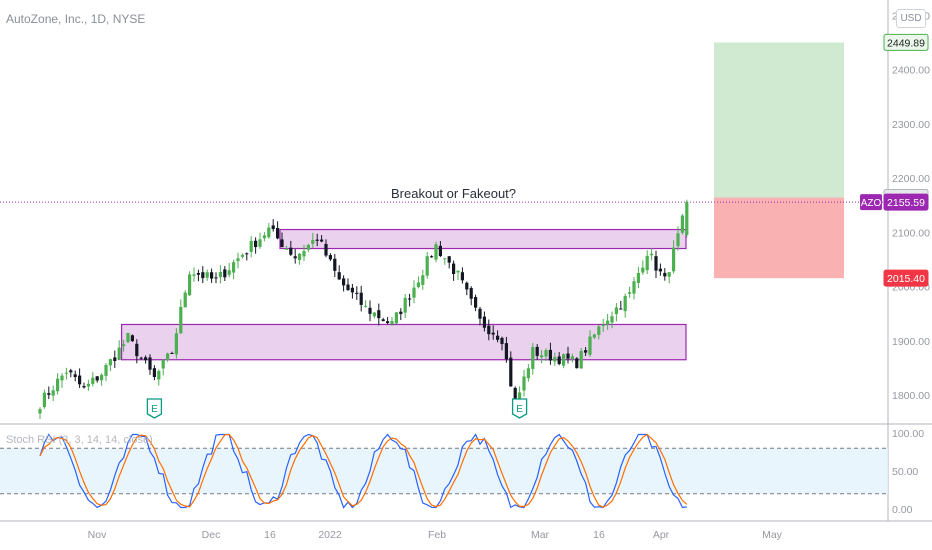 The image size is (932, 550). What do you see at coordinates (211, 535) in the screenshot?
I see `time-tick-label: Dec` at bounding box center [211, 535].